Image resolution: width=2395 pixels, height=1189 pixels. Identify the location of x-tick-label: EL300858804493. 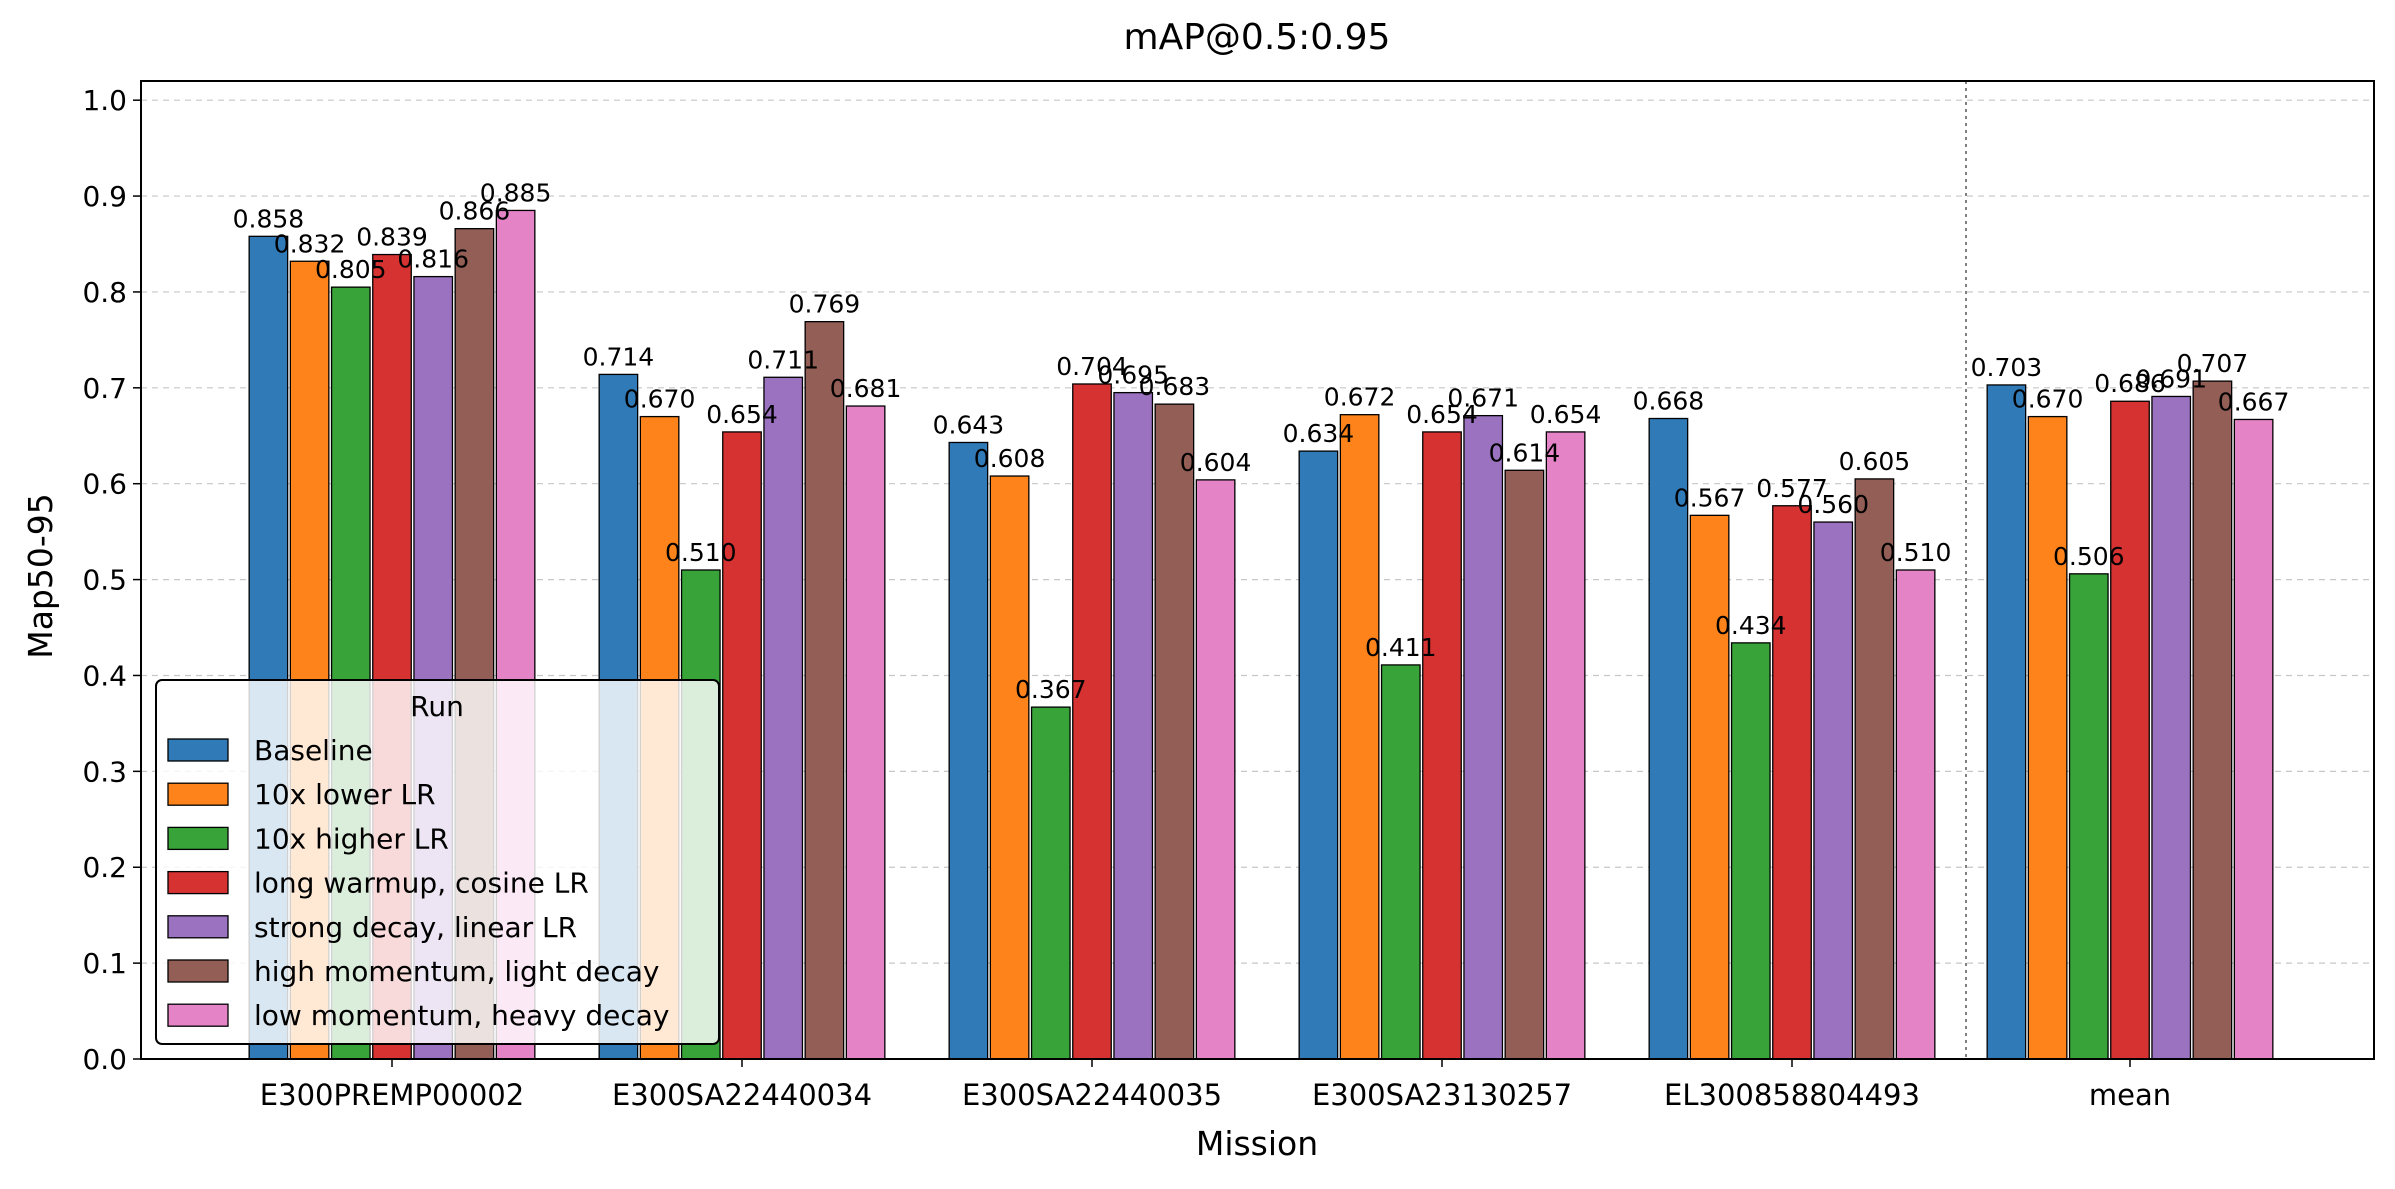
(1792, 1095).